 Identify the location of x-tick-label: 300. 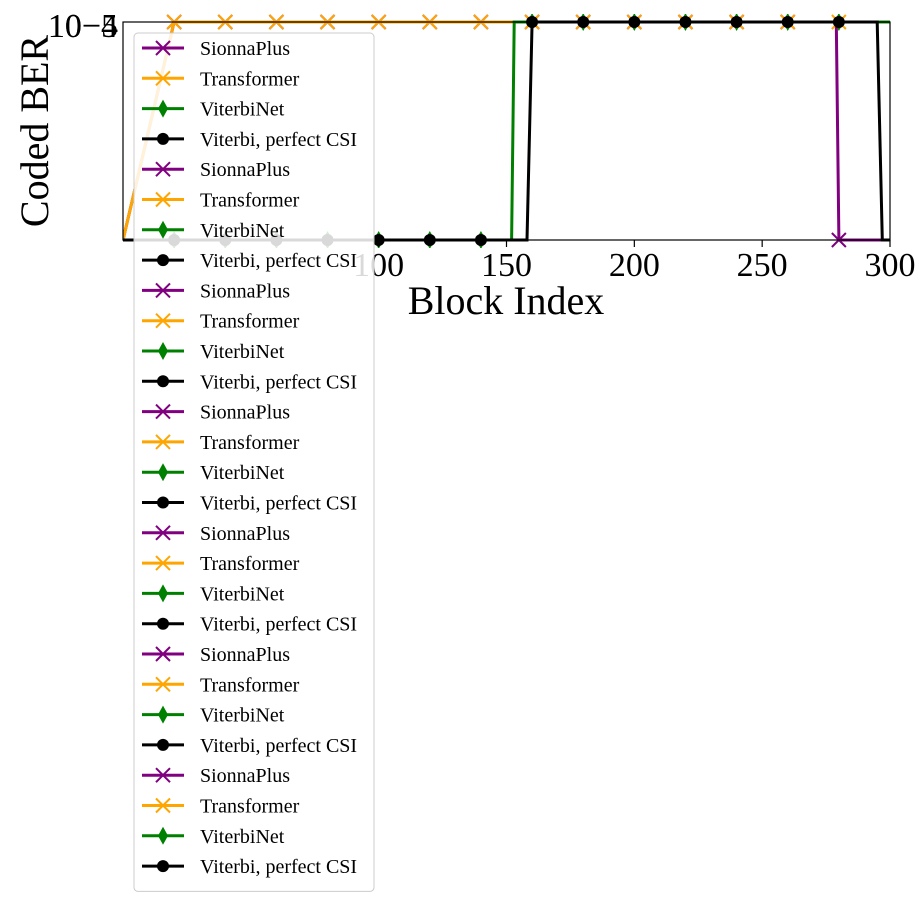
(890, 265).